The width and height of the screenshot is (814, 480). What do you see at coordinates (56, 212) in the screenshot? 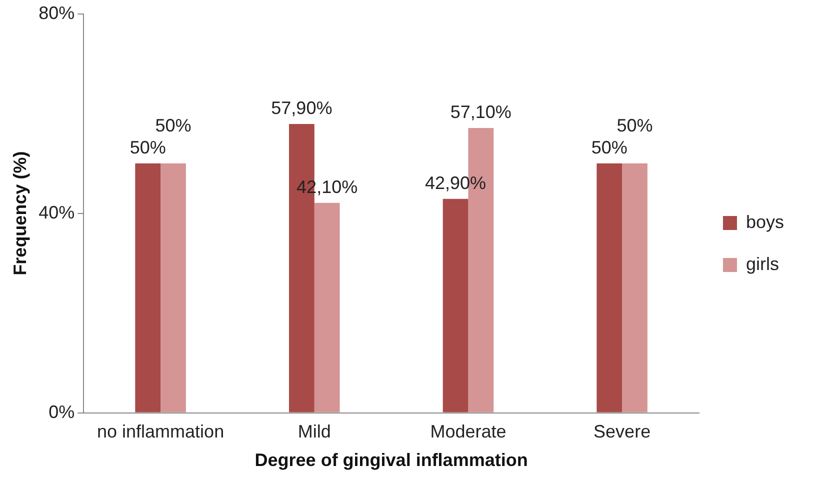
I see `y-tick-label: 40%` at bounding box center [56, 212].